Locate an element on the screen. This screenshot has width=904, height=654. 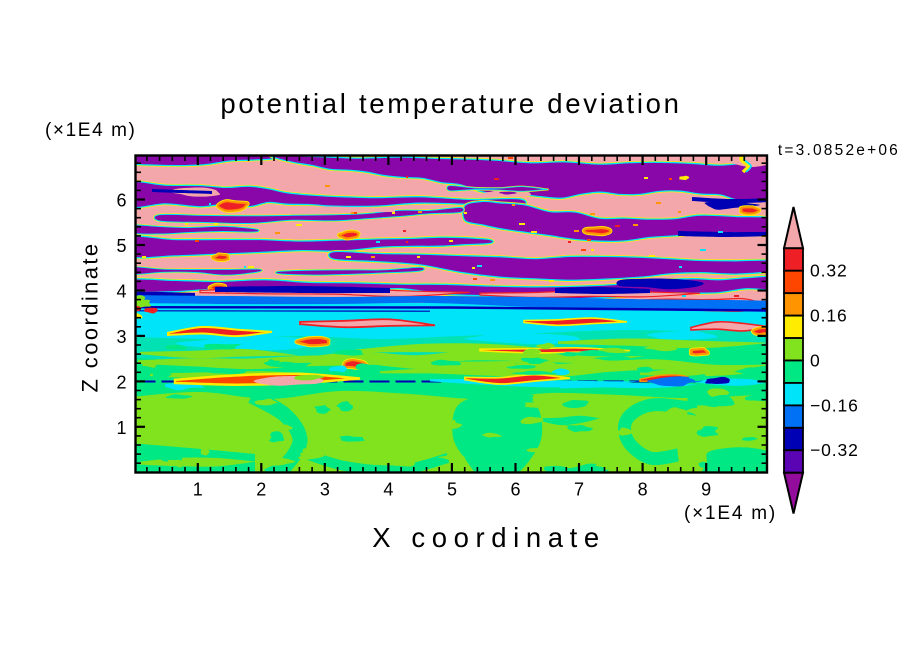
svg-text:potential temperature deviat: potential temperature deviation is located at coordinates (450, 103).